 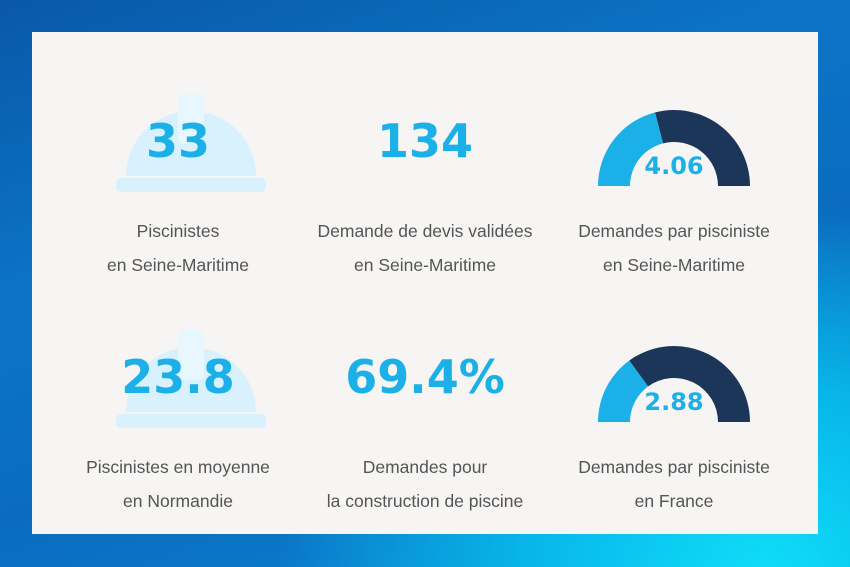 I want to click on stat-label-line1: Piscinistes, so click(x=178, y=231).